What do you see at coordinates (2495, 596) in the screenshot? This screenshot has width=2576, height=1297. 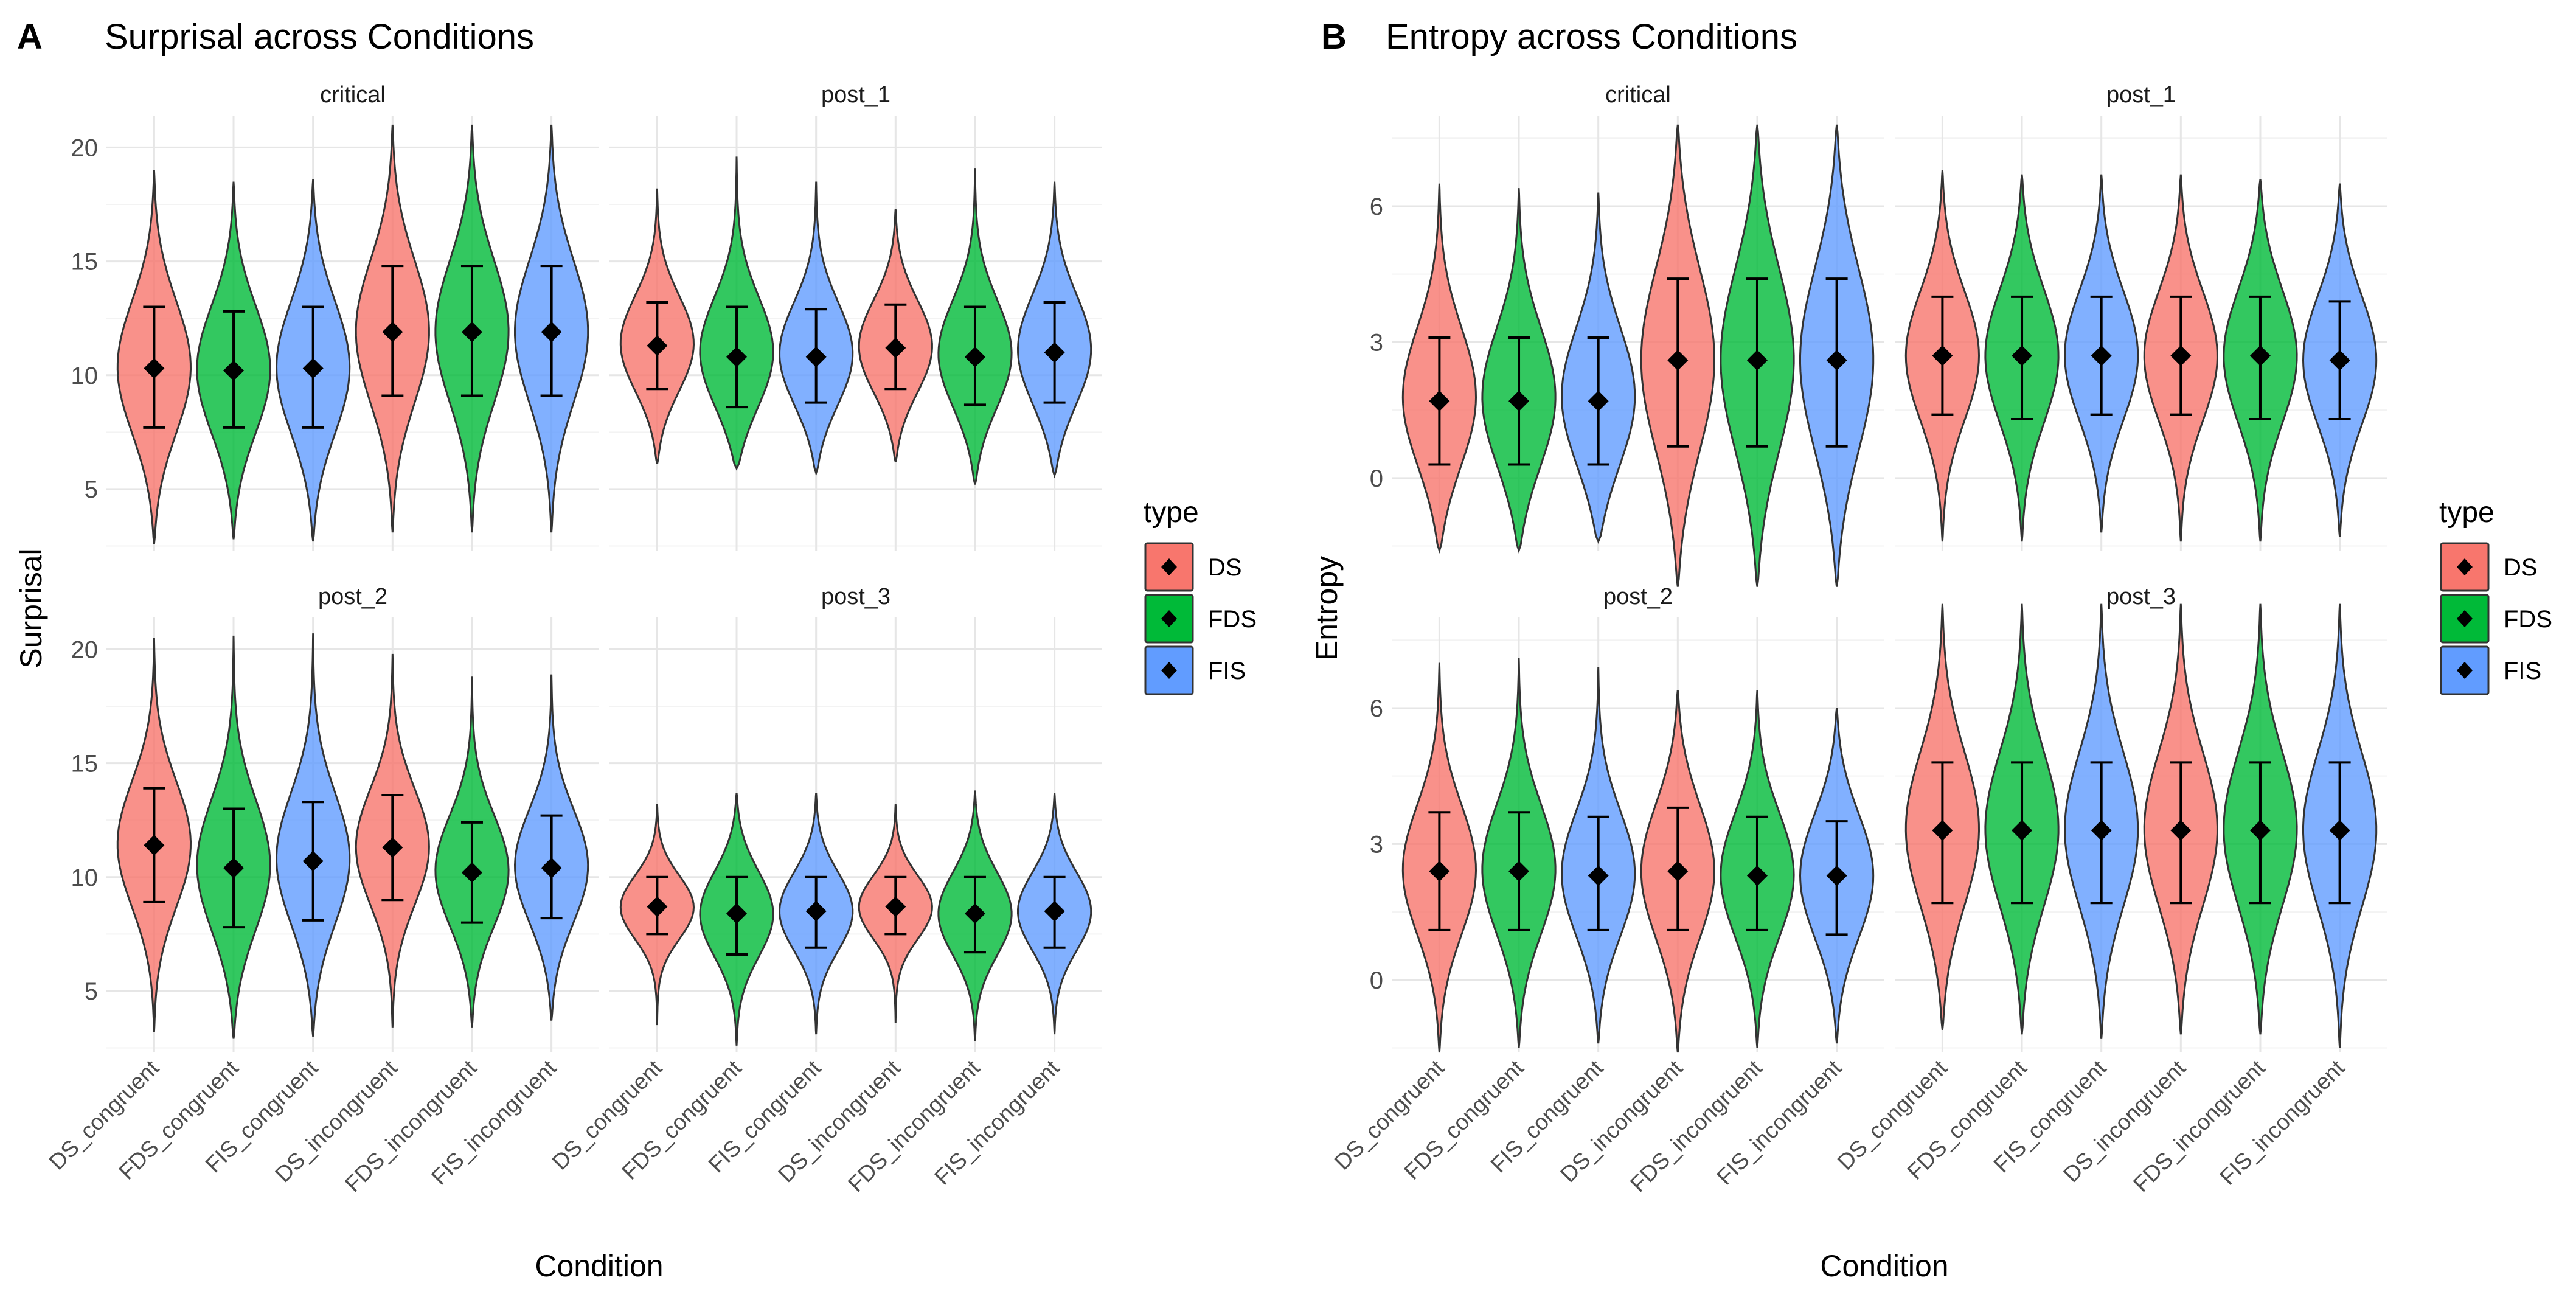 I see `panel-b-legend: type DS FDS FIS` at bounding box center [2495, 596].